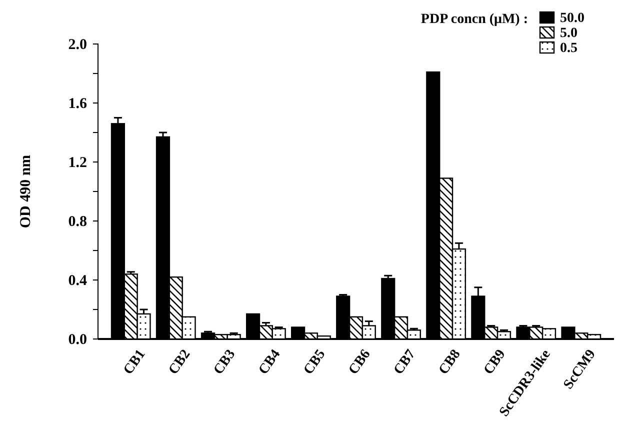 The height and width of the screenshot is (423, 632). What do you see at coordinates (78, 104) in the screenshot?
I see `y-tick-label: 1.6` at bounding box center [78, 104].